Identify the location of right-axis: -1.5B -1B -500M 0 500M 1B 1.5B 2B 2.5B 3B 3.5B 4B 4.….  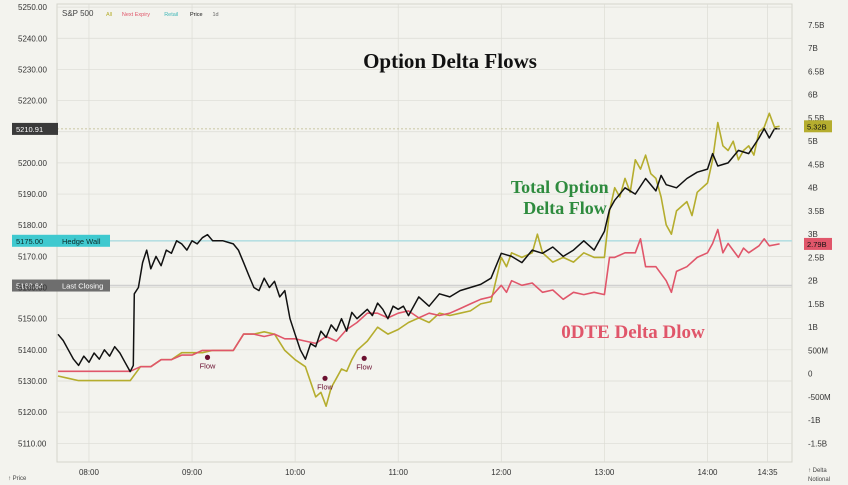
(819, 234).